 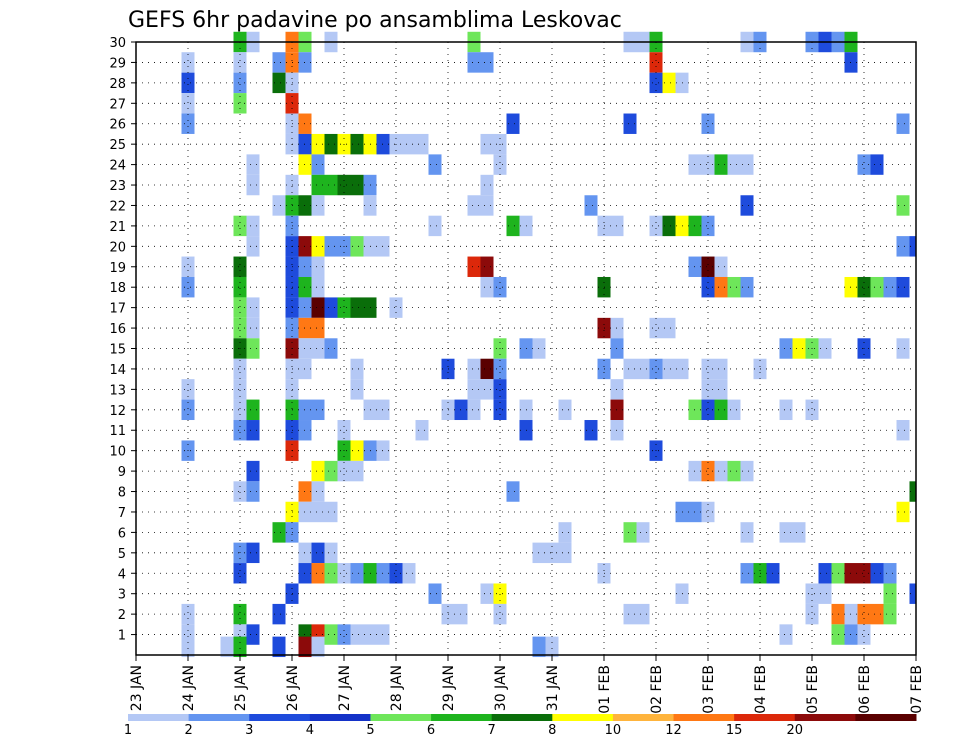 What do you see at coordinates (917, 689) in the screenshot?
I see `x-tick-label: 07 FEB` at bounding box center [917, 689].